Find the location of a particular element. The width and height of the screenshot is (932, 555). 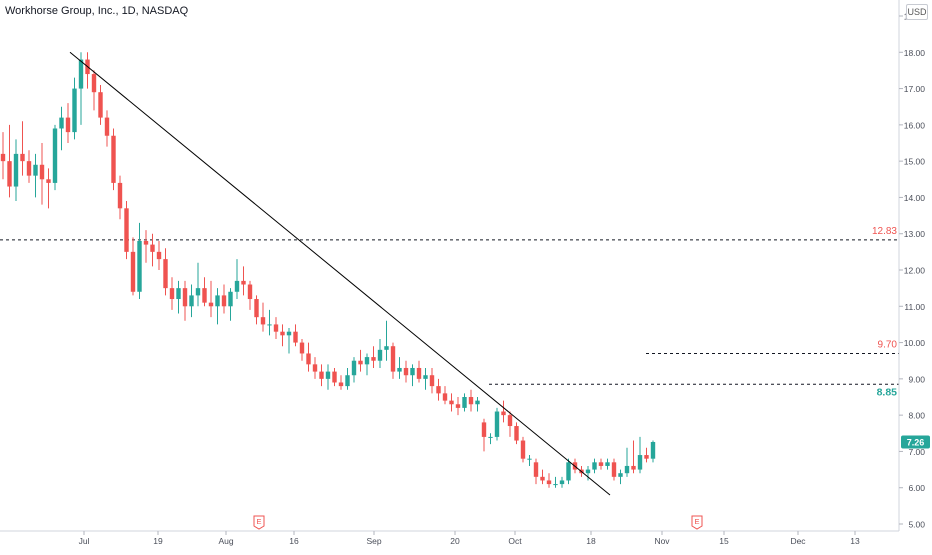

time-tick-label: 19 is located at coordinates (158, 541).